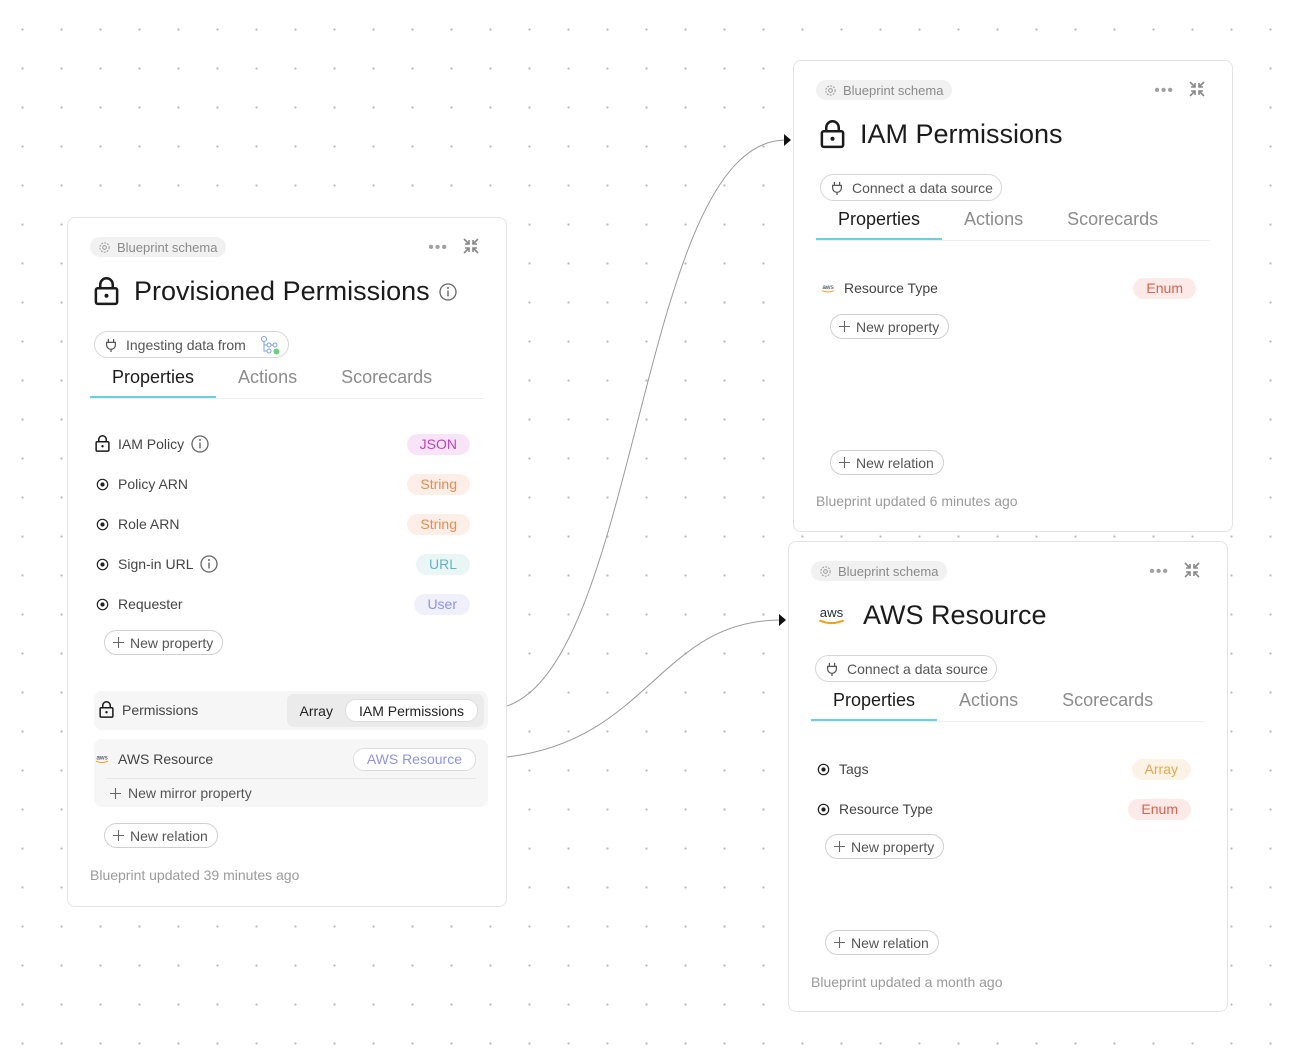 The image size is (1296, 1058). Describe the element at coordinates (153, 484) in the screenshot. I see `property-label: Policy ARN` at that location.